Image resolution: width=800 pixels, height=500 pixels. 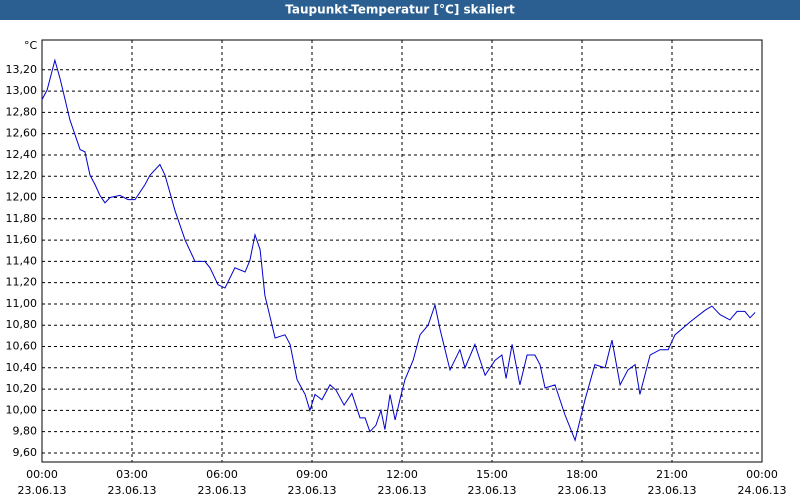 I want to click on y-tick-label: 10,60, so click(x=22, y=346).